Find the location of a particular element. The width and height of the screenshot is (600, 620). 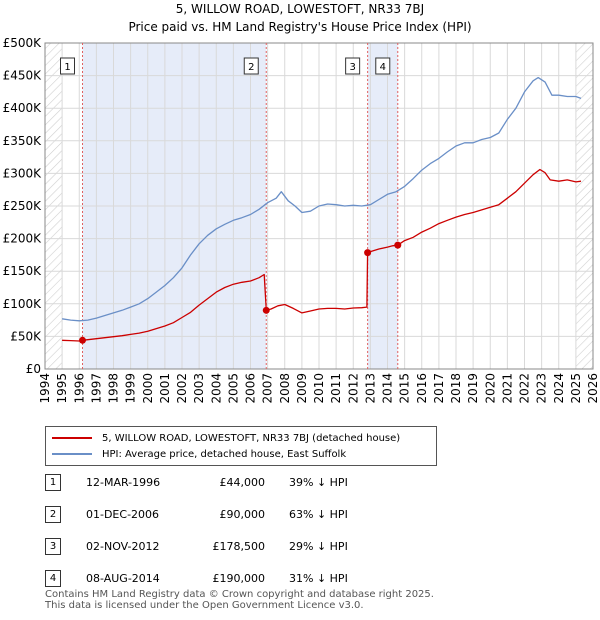

sale-row: 3 02-NOV-2012 £178,500 29% ↓ HPI is located at coordinates (215, 548).